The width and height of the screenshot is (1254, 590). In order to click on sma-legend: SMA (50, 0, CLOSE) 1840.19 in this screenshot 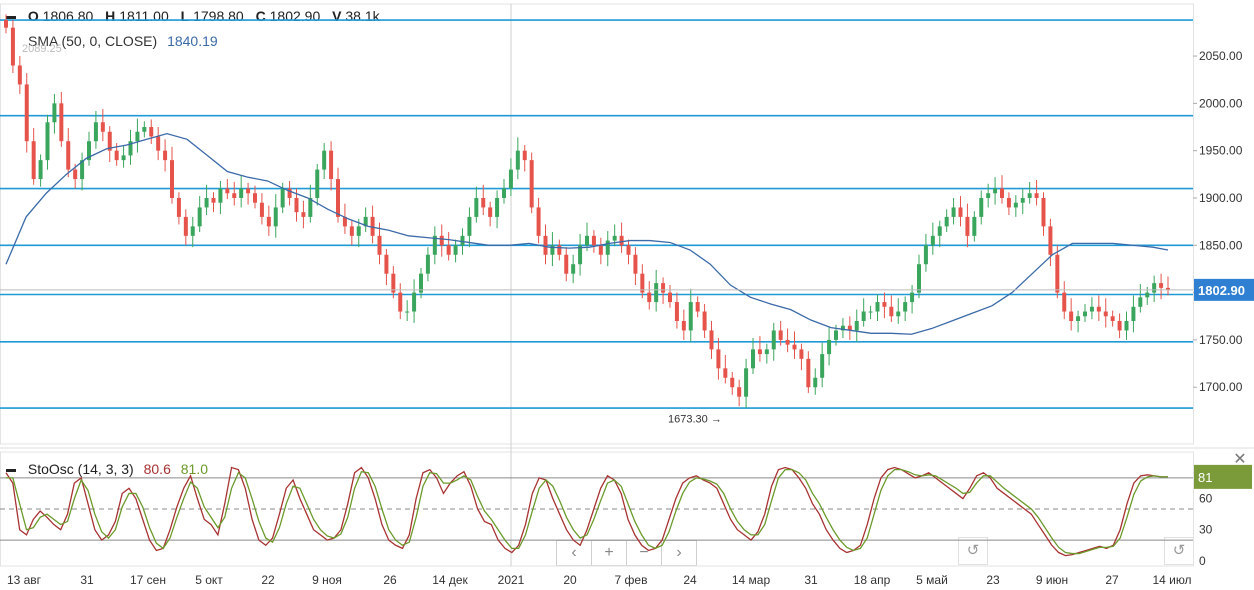, I will do `click(123, 41)`.